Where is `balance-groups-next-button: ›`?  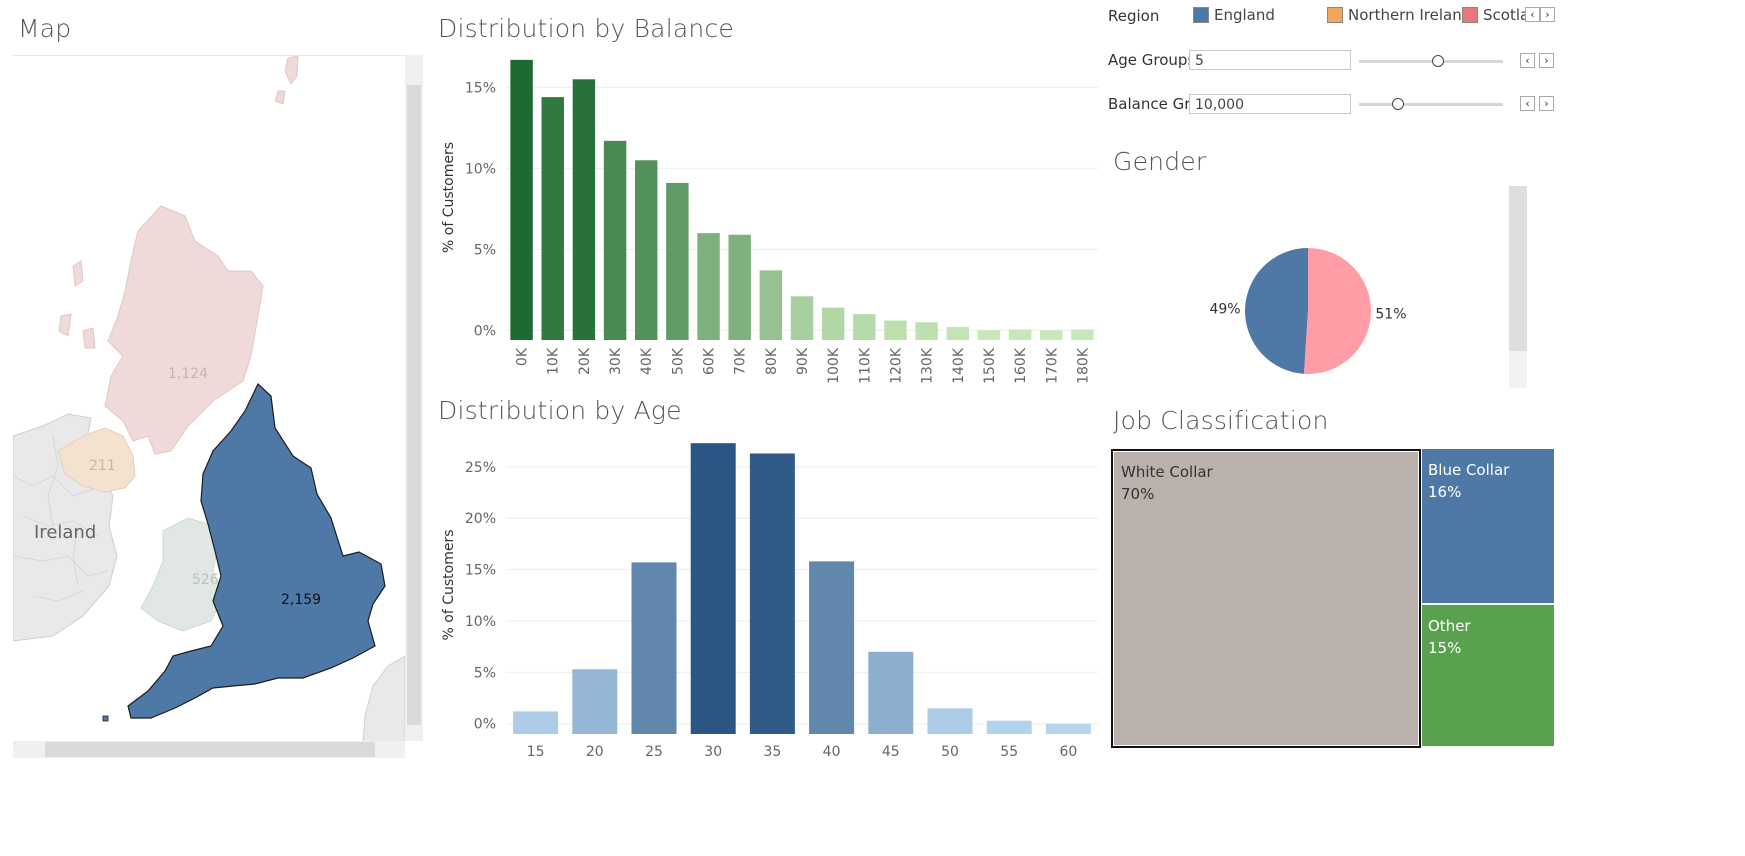 balance-groups-next-button: › is located at coordinates (1546, 103).